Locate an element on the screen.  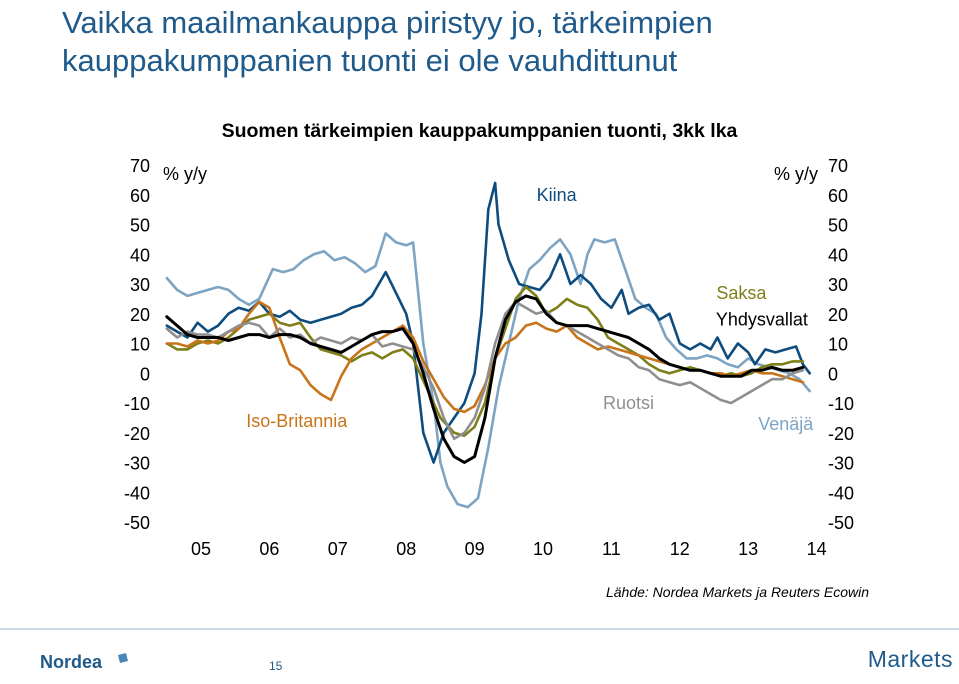
y-tick-label-left: -40 is located at coordinates (137, 493).